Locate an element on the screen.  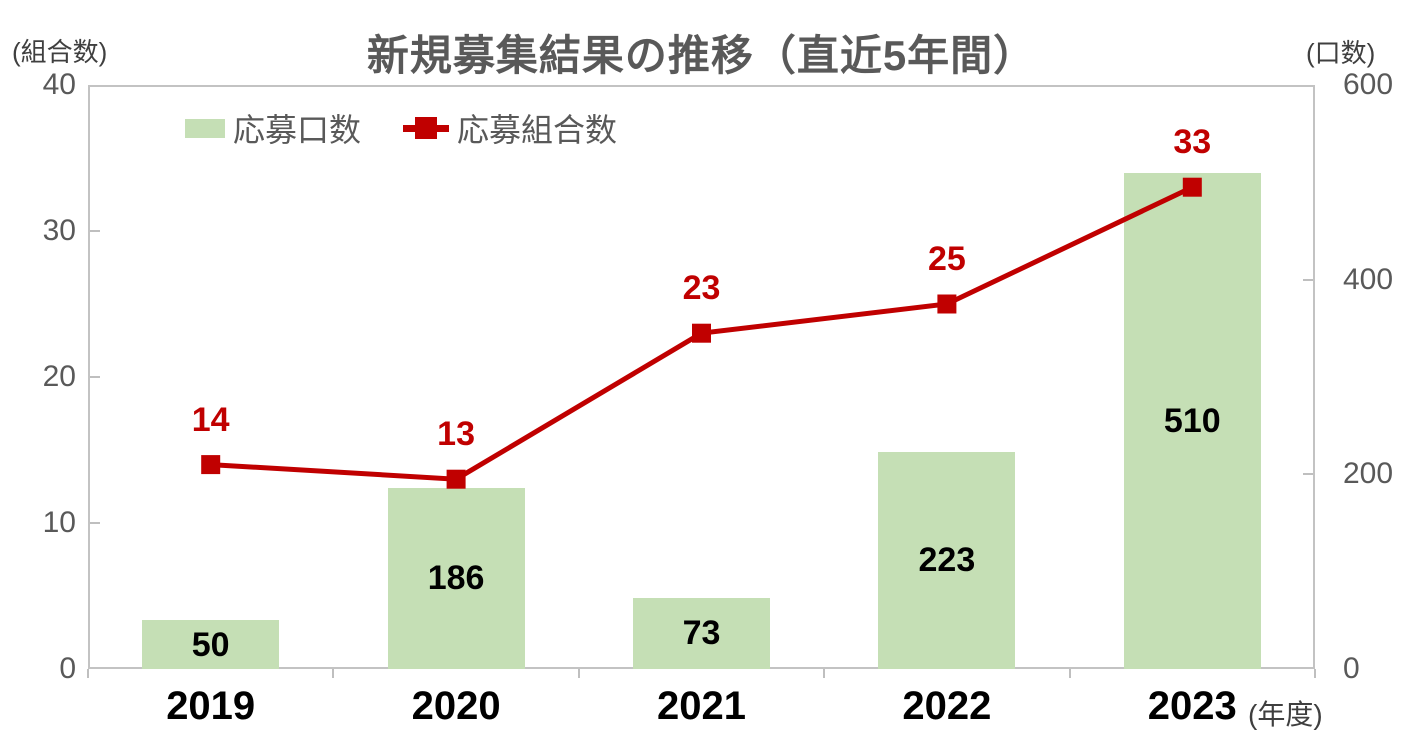
line-value-label: 33 is located at coordinates (1192, 142).